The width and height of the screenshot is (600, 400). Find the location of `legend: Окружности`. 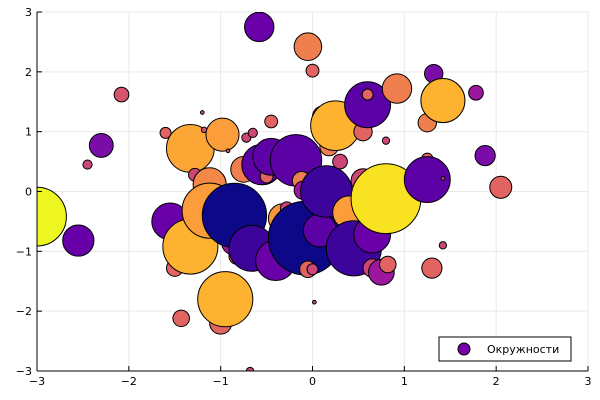

legend: Окружности is located at coordinates (505, 349).